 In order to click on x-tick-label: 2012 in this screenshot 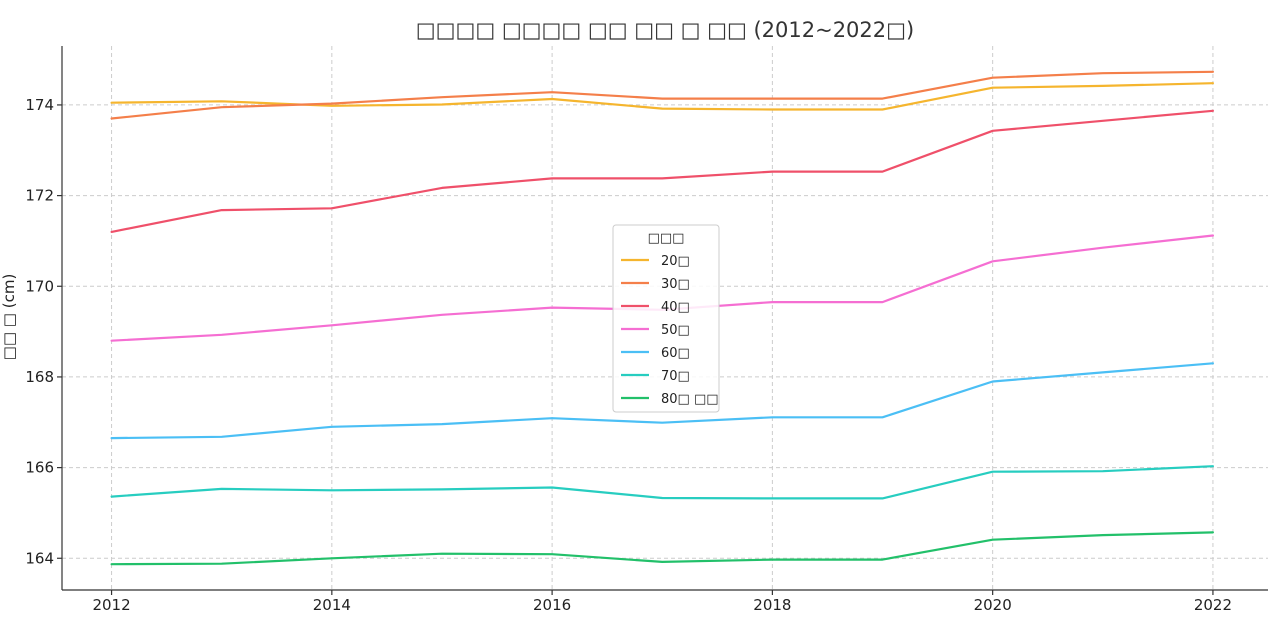, I will do `click(111, 605)`.